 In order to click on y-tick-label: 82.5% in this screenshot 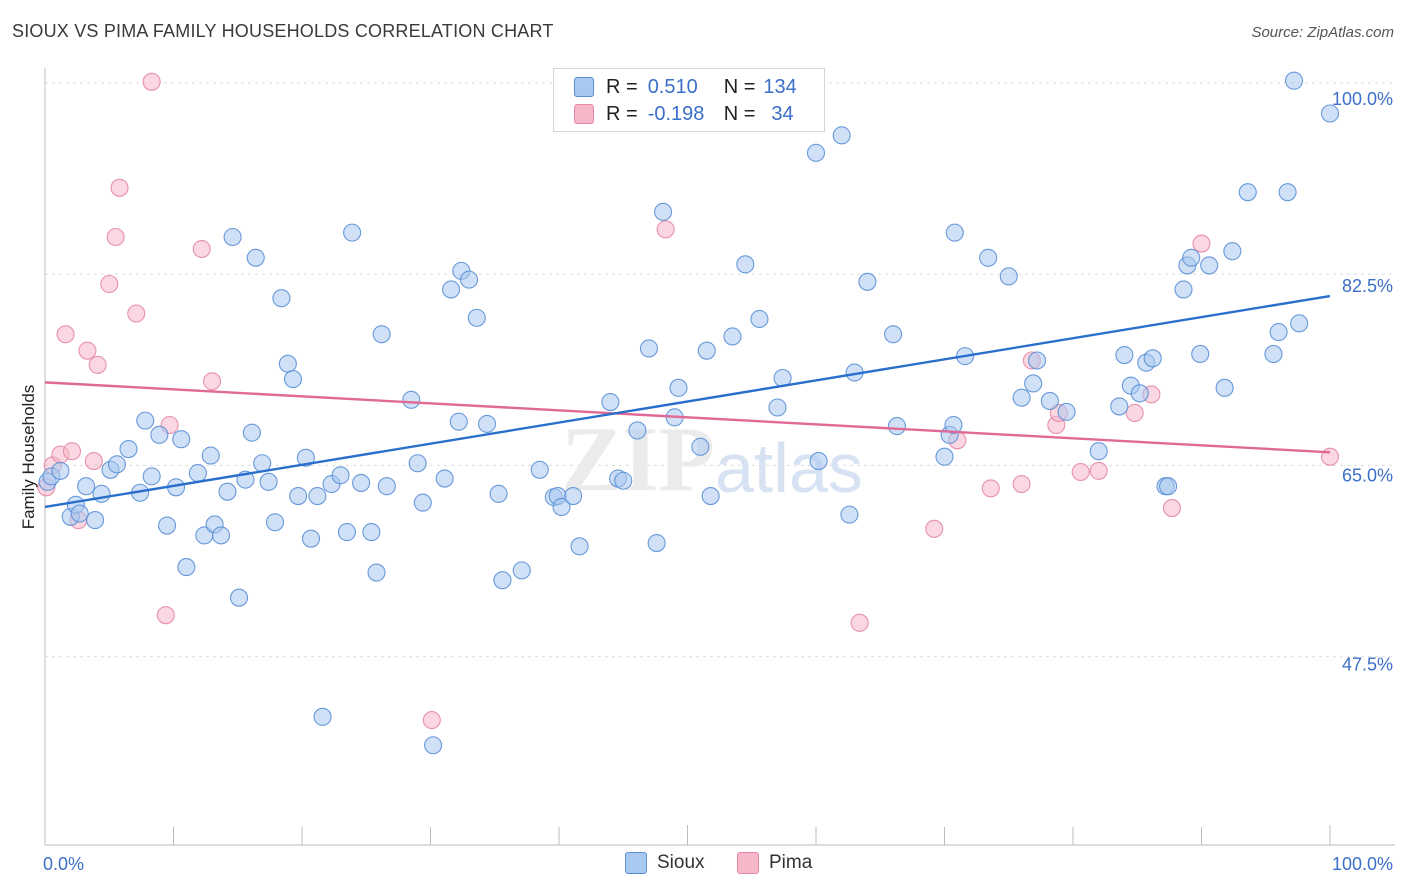, I will do `click(1367, 286)`.